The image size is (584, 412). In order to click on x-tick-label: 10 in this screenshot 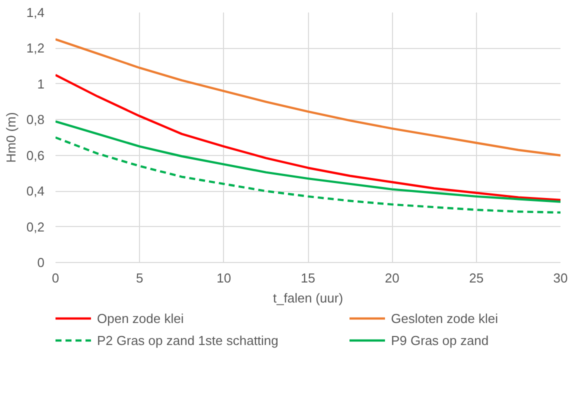, I will do `click(224, 278)`.